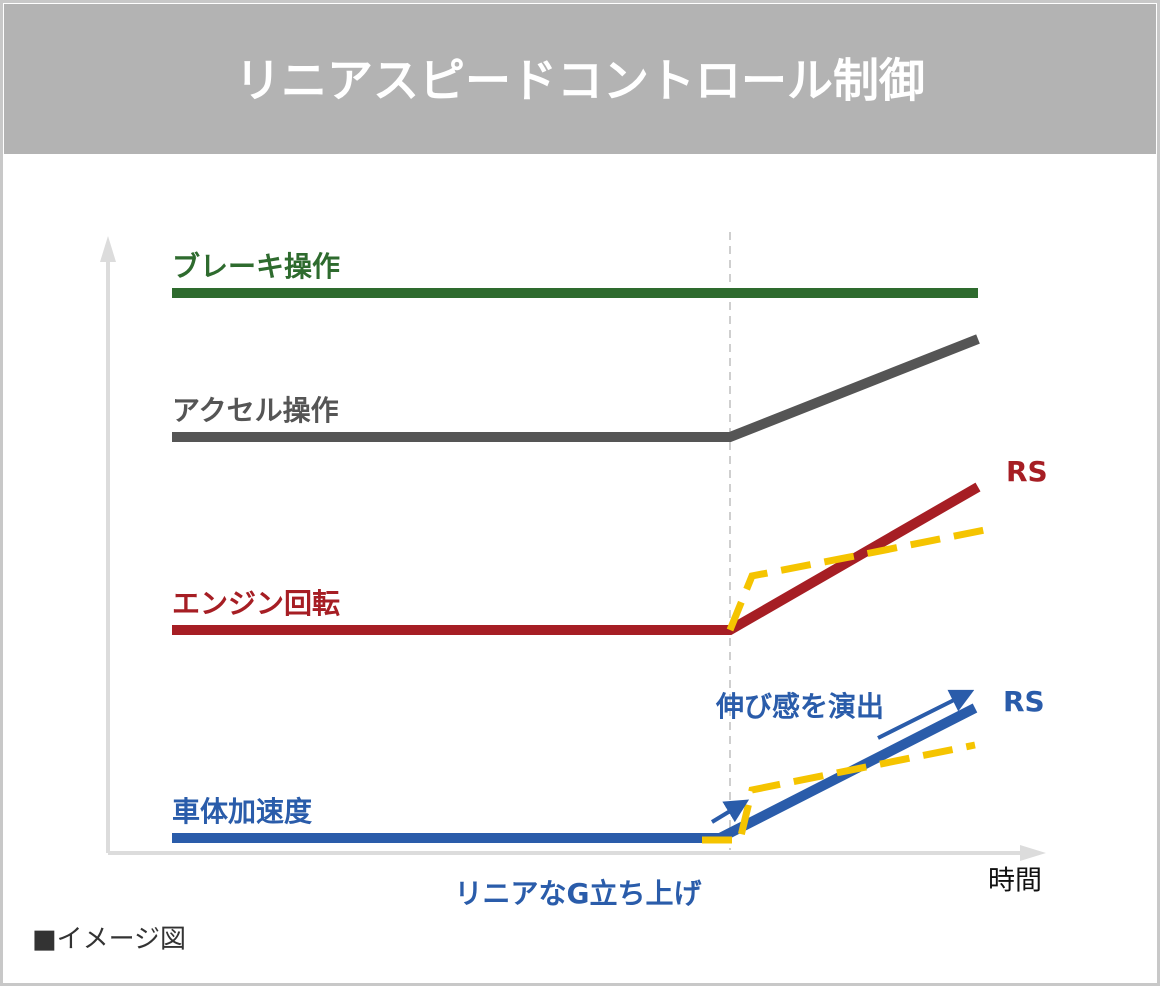  I want to click on x-axis-label: 時間, so click(1015, 881).